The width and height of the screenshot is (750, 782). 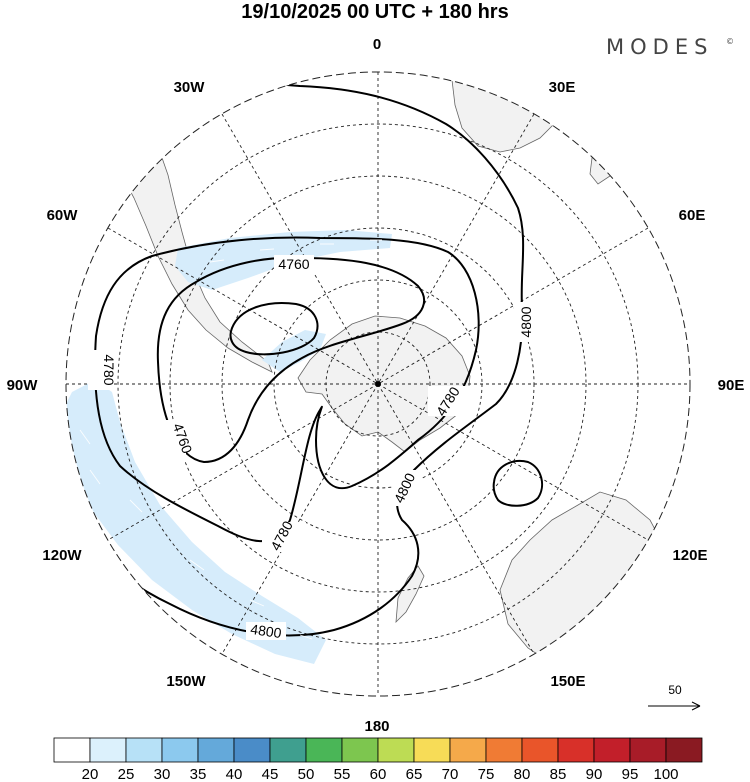 What do you see at coordinates (522, 774) in the screenshot?
I see `colorbar-tick-label: 80` at bounding box center [522, 774].